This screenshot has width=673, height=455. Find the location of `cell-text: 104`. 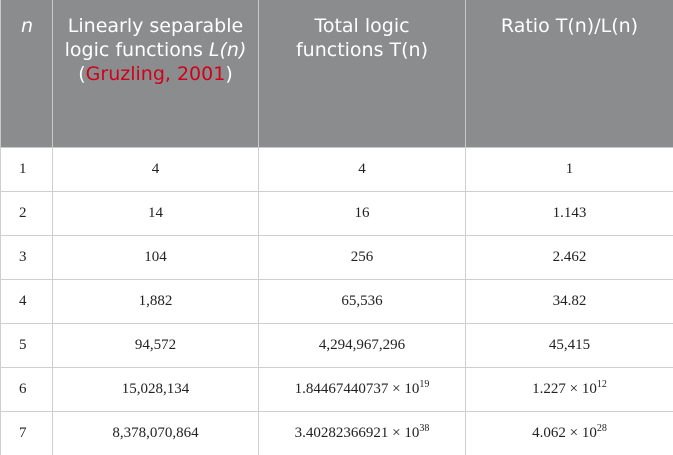

cell-text: 104 is located at coordinates (155, 256).